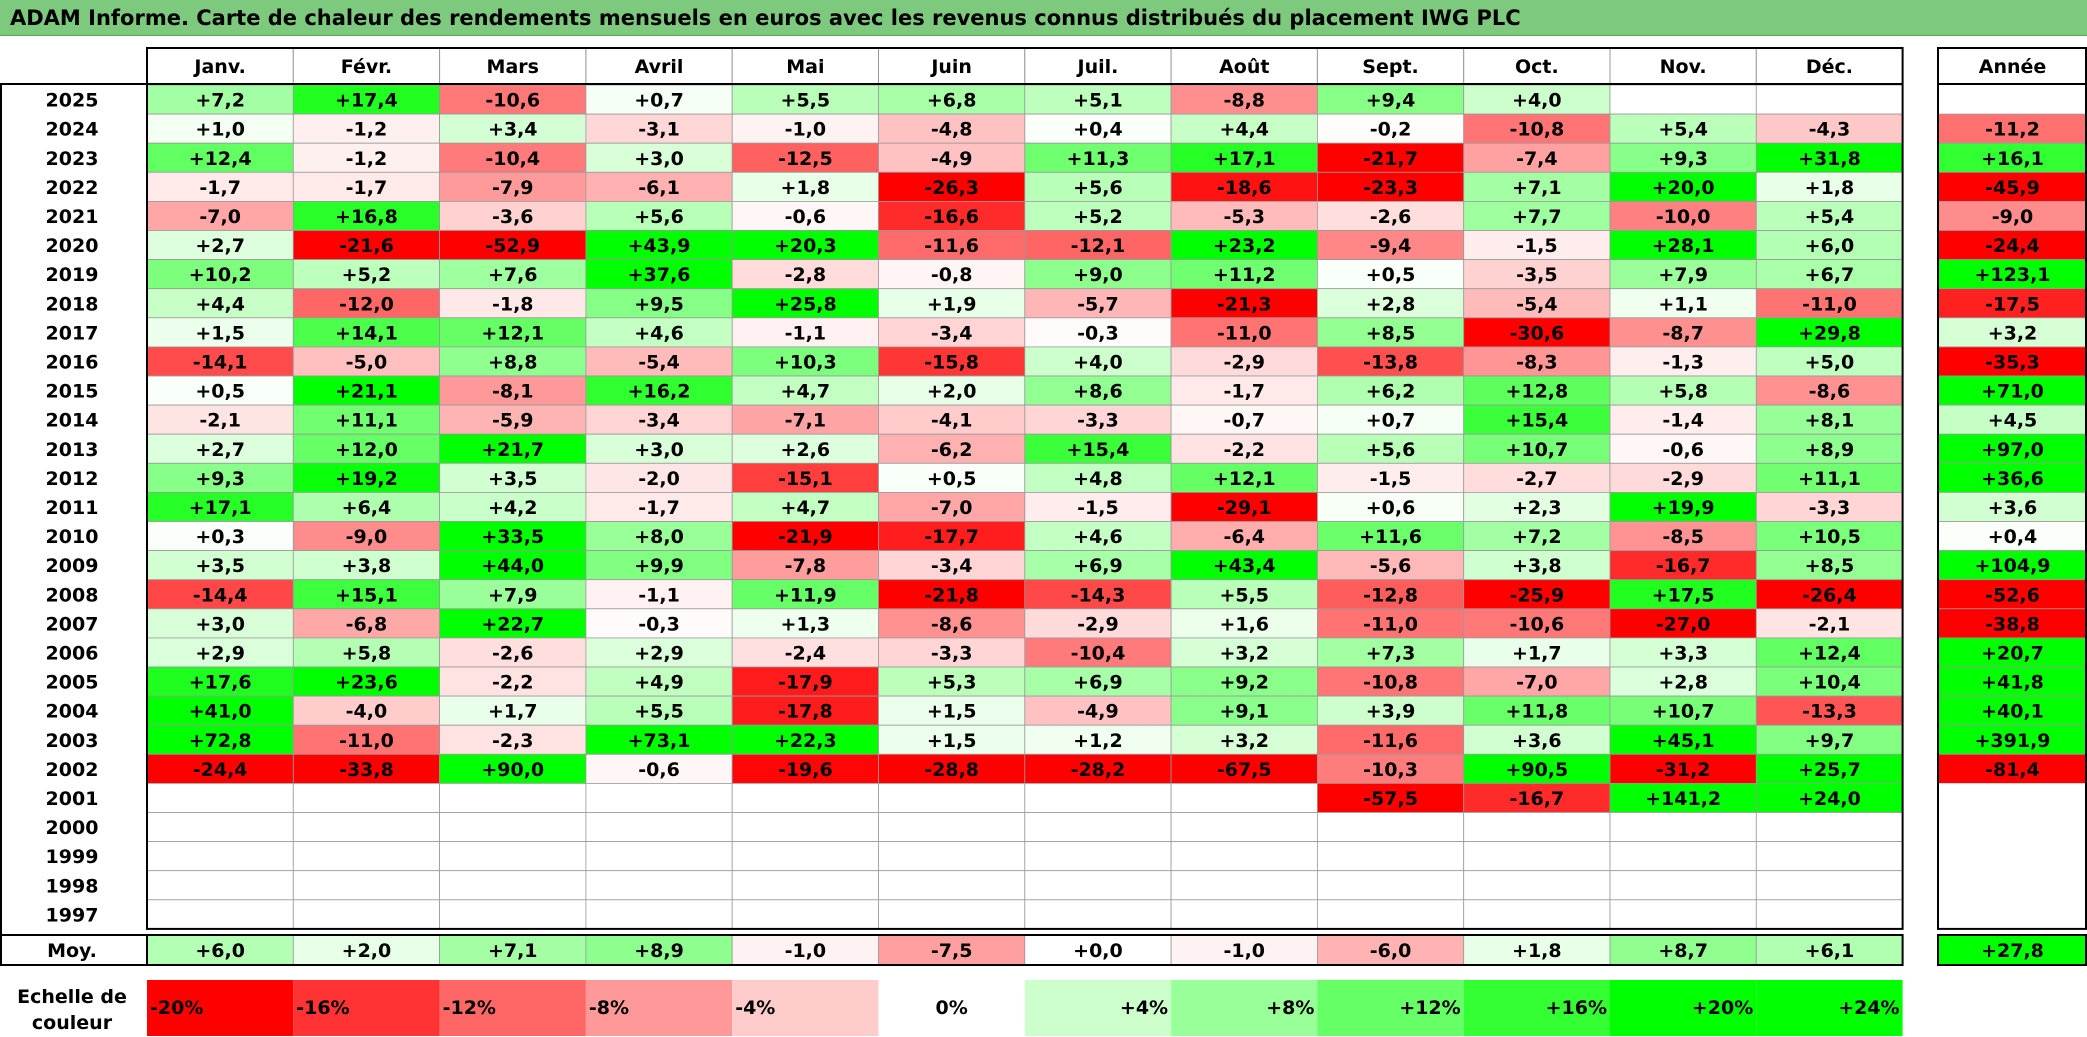 This screenshot has width=2087, height=1037. Describe the element at coordinates (1683, 67) in the screenshot. I see `month-header: Nov.` at that location.